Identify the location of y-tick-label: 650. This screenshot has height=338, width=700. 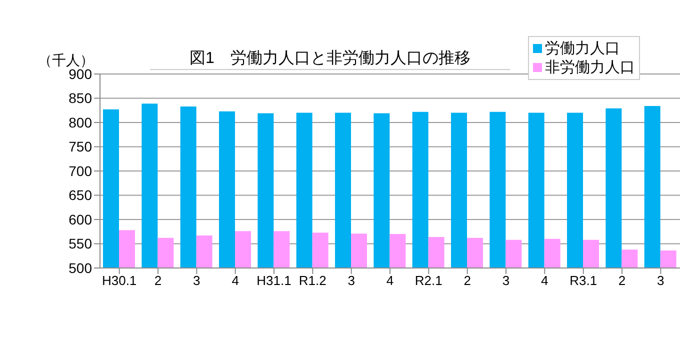
(80, 195).